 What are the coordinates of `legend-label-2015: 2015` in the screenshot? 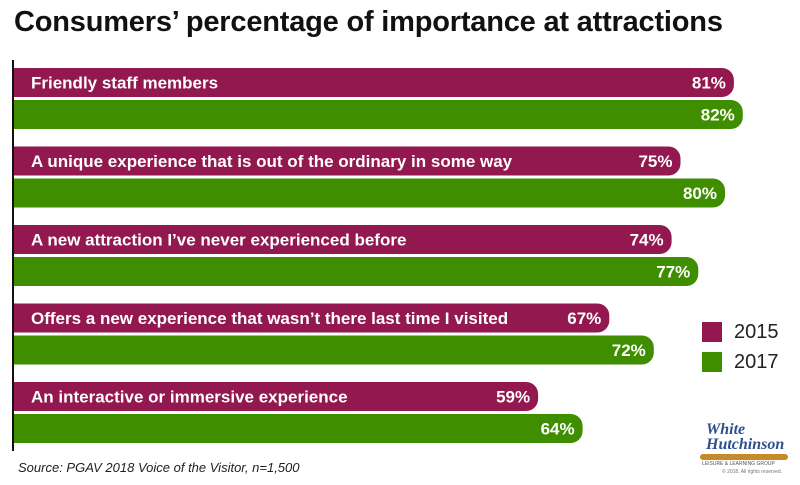 It's located at (756, 331).